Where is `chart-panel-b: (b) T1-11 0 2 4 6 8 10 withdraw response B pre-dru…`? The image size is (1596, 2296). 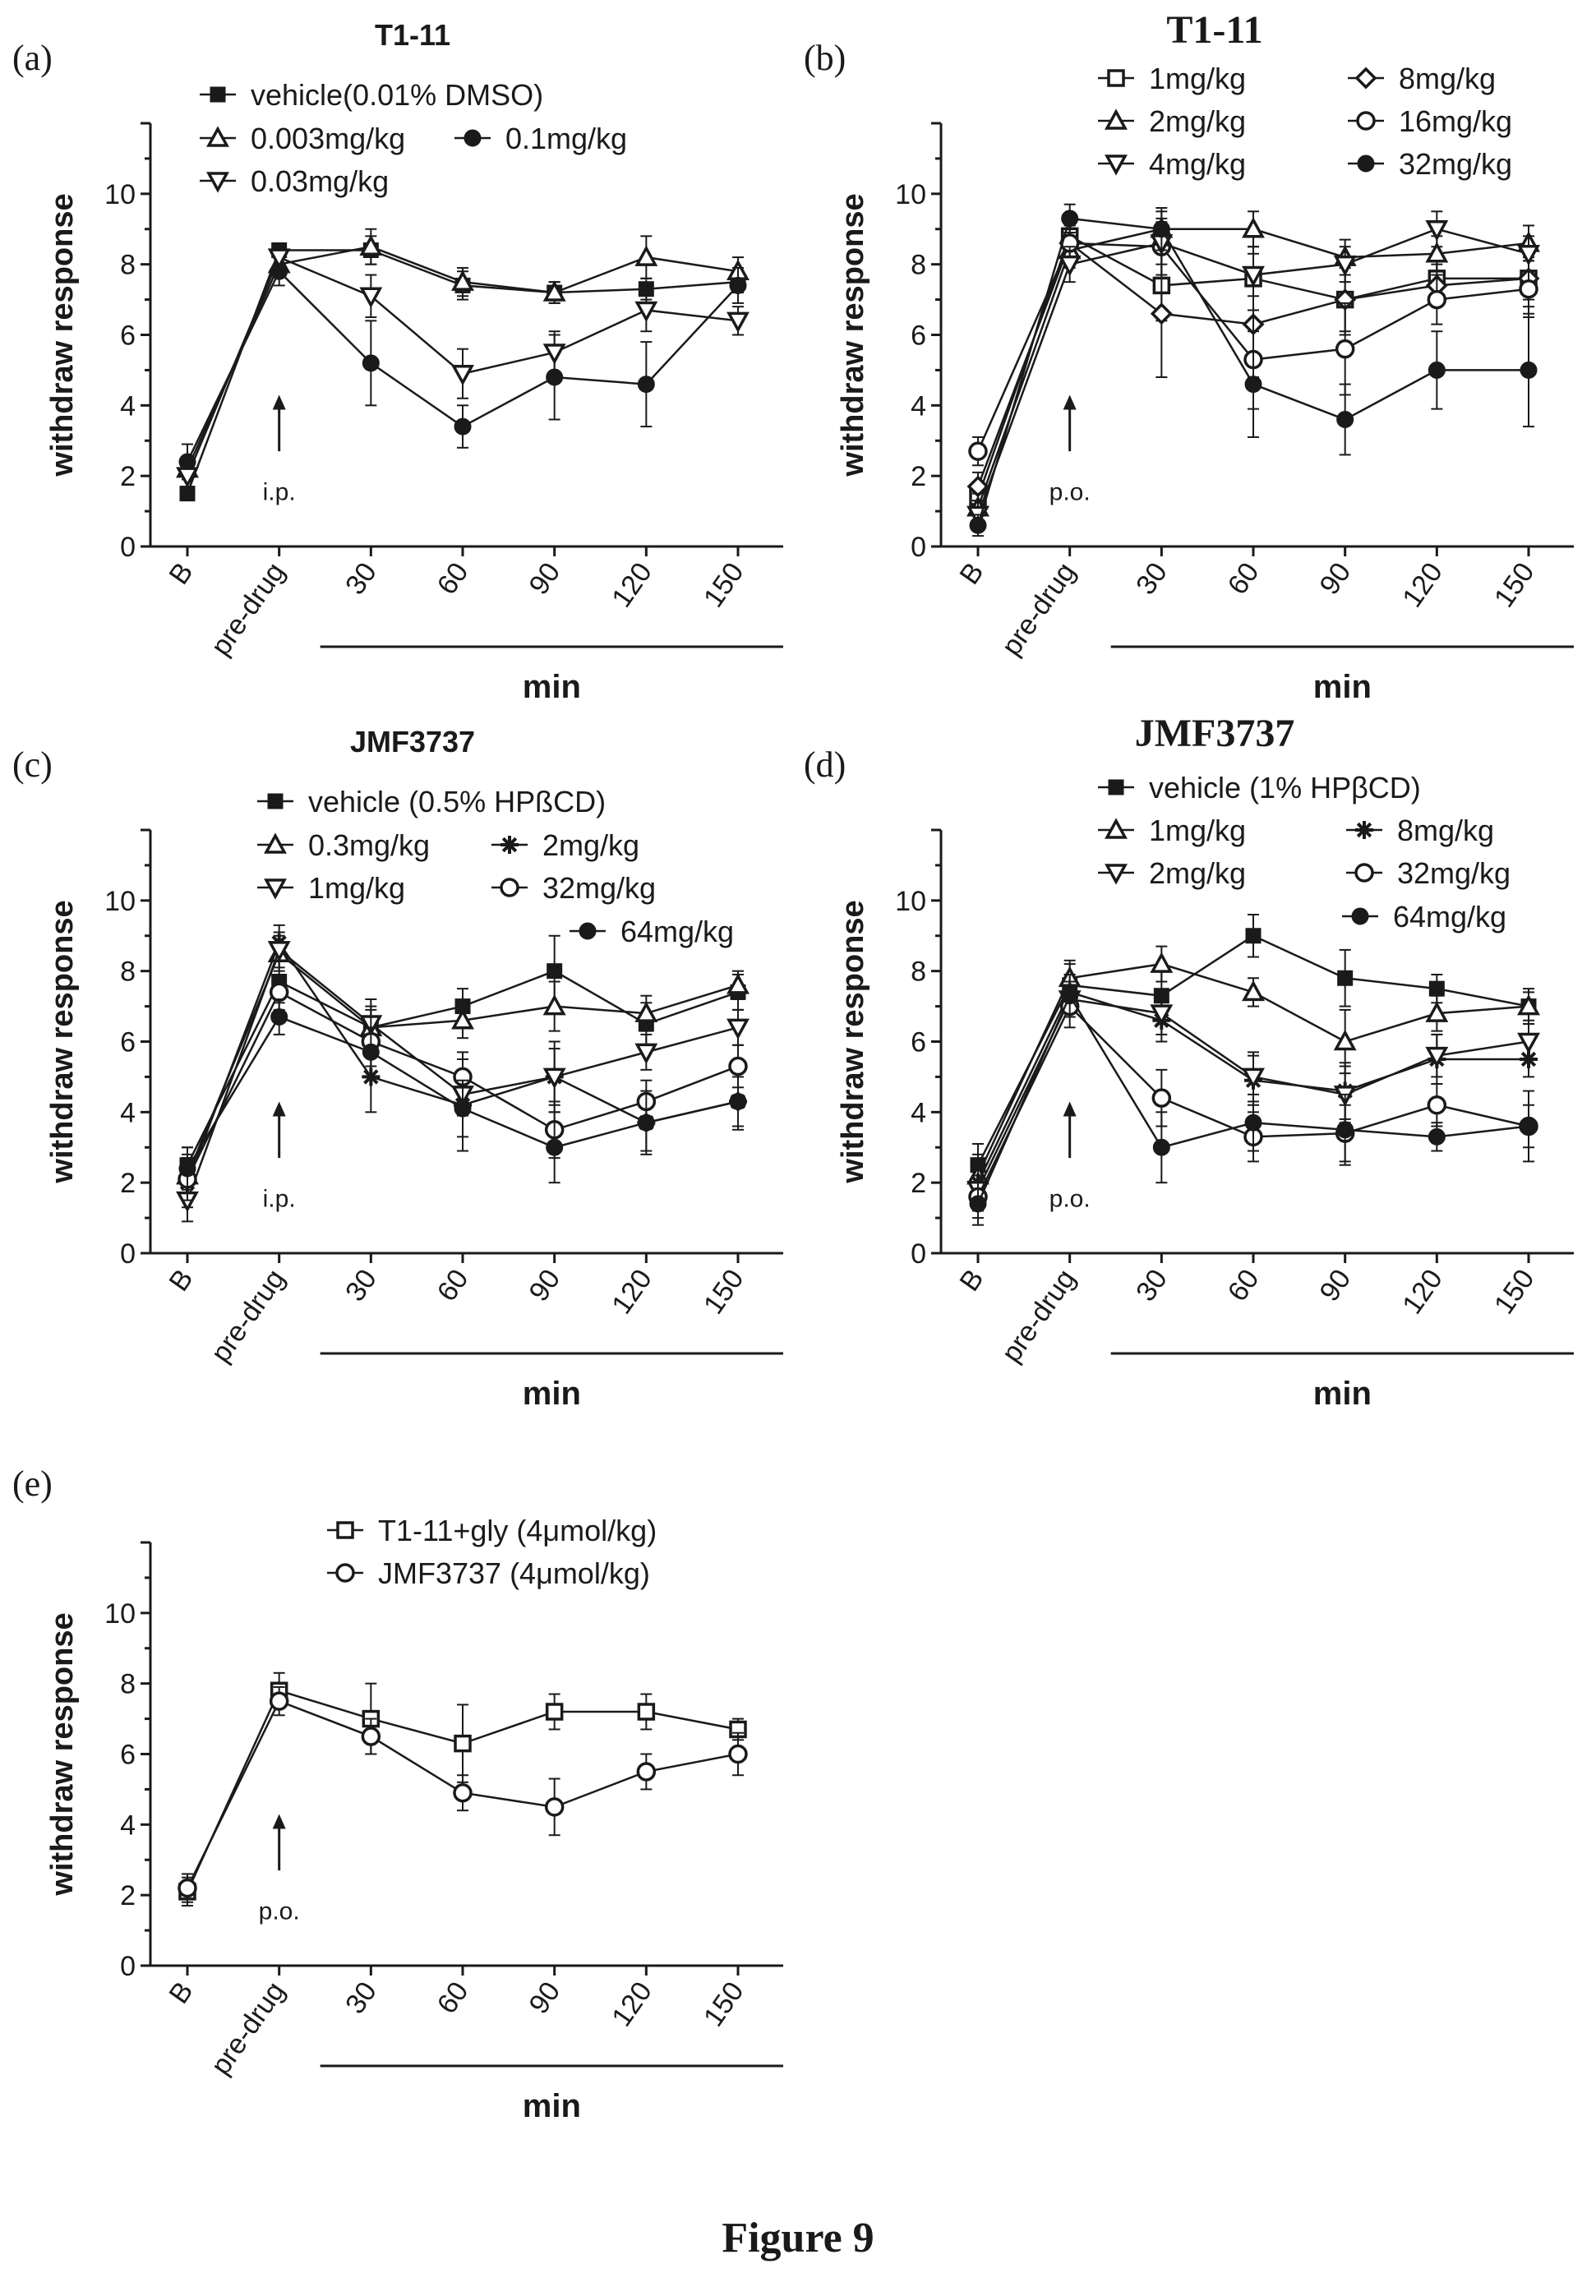
chart-panel-b: (b) T1-11 0 2 4 6 8 10 withdraw response B pre-dru… is located at coordinates (1189, 356).